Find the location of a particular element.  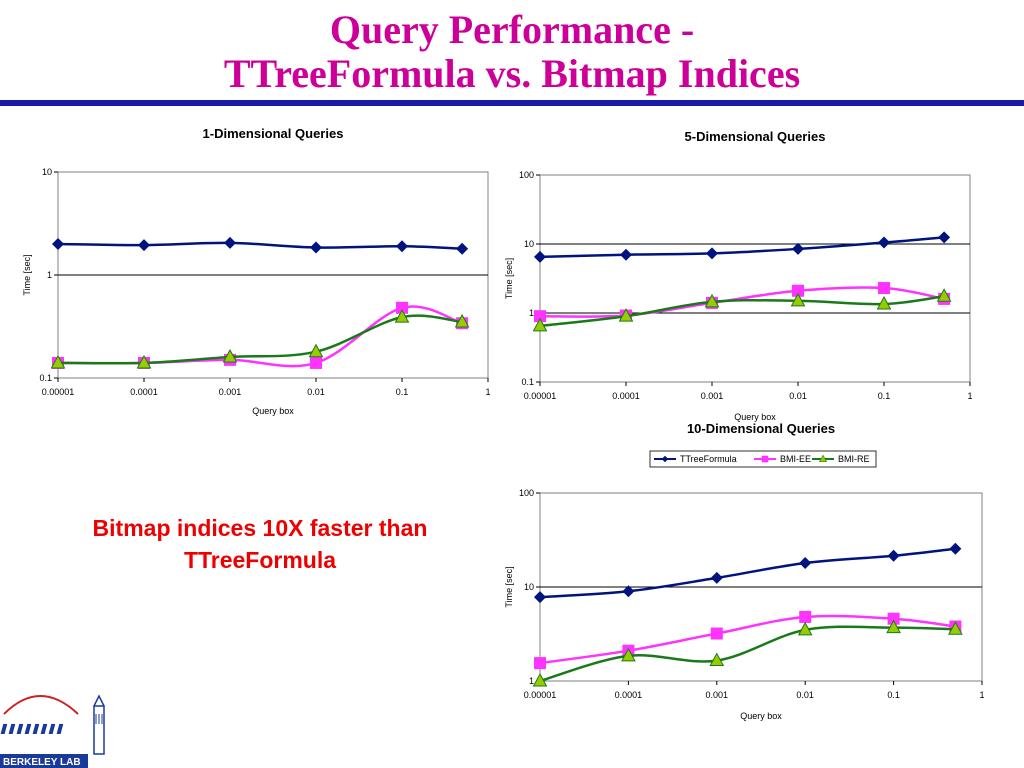

slide-title-line2: TTreeFormula vs. Bitmap Indices is located at coordinates (512, 73).